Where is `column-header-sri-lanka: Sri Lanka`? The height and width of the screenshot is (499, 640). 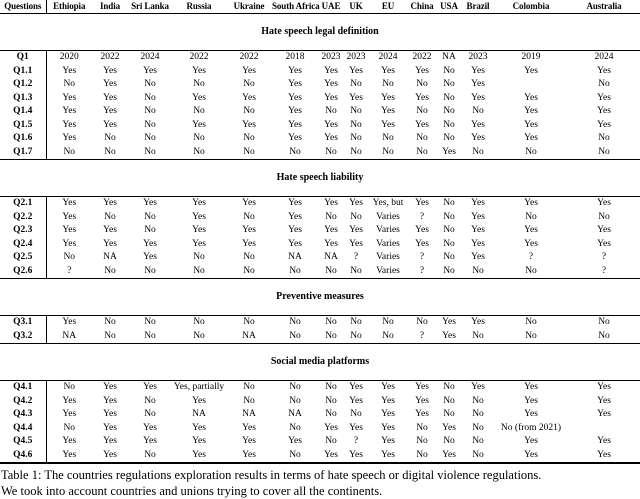
column-header-sri-lanka: Sri Lanka is located at coordinates (150, 7).